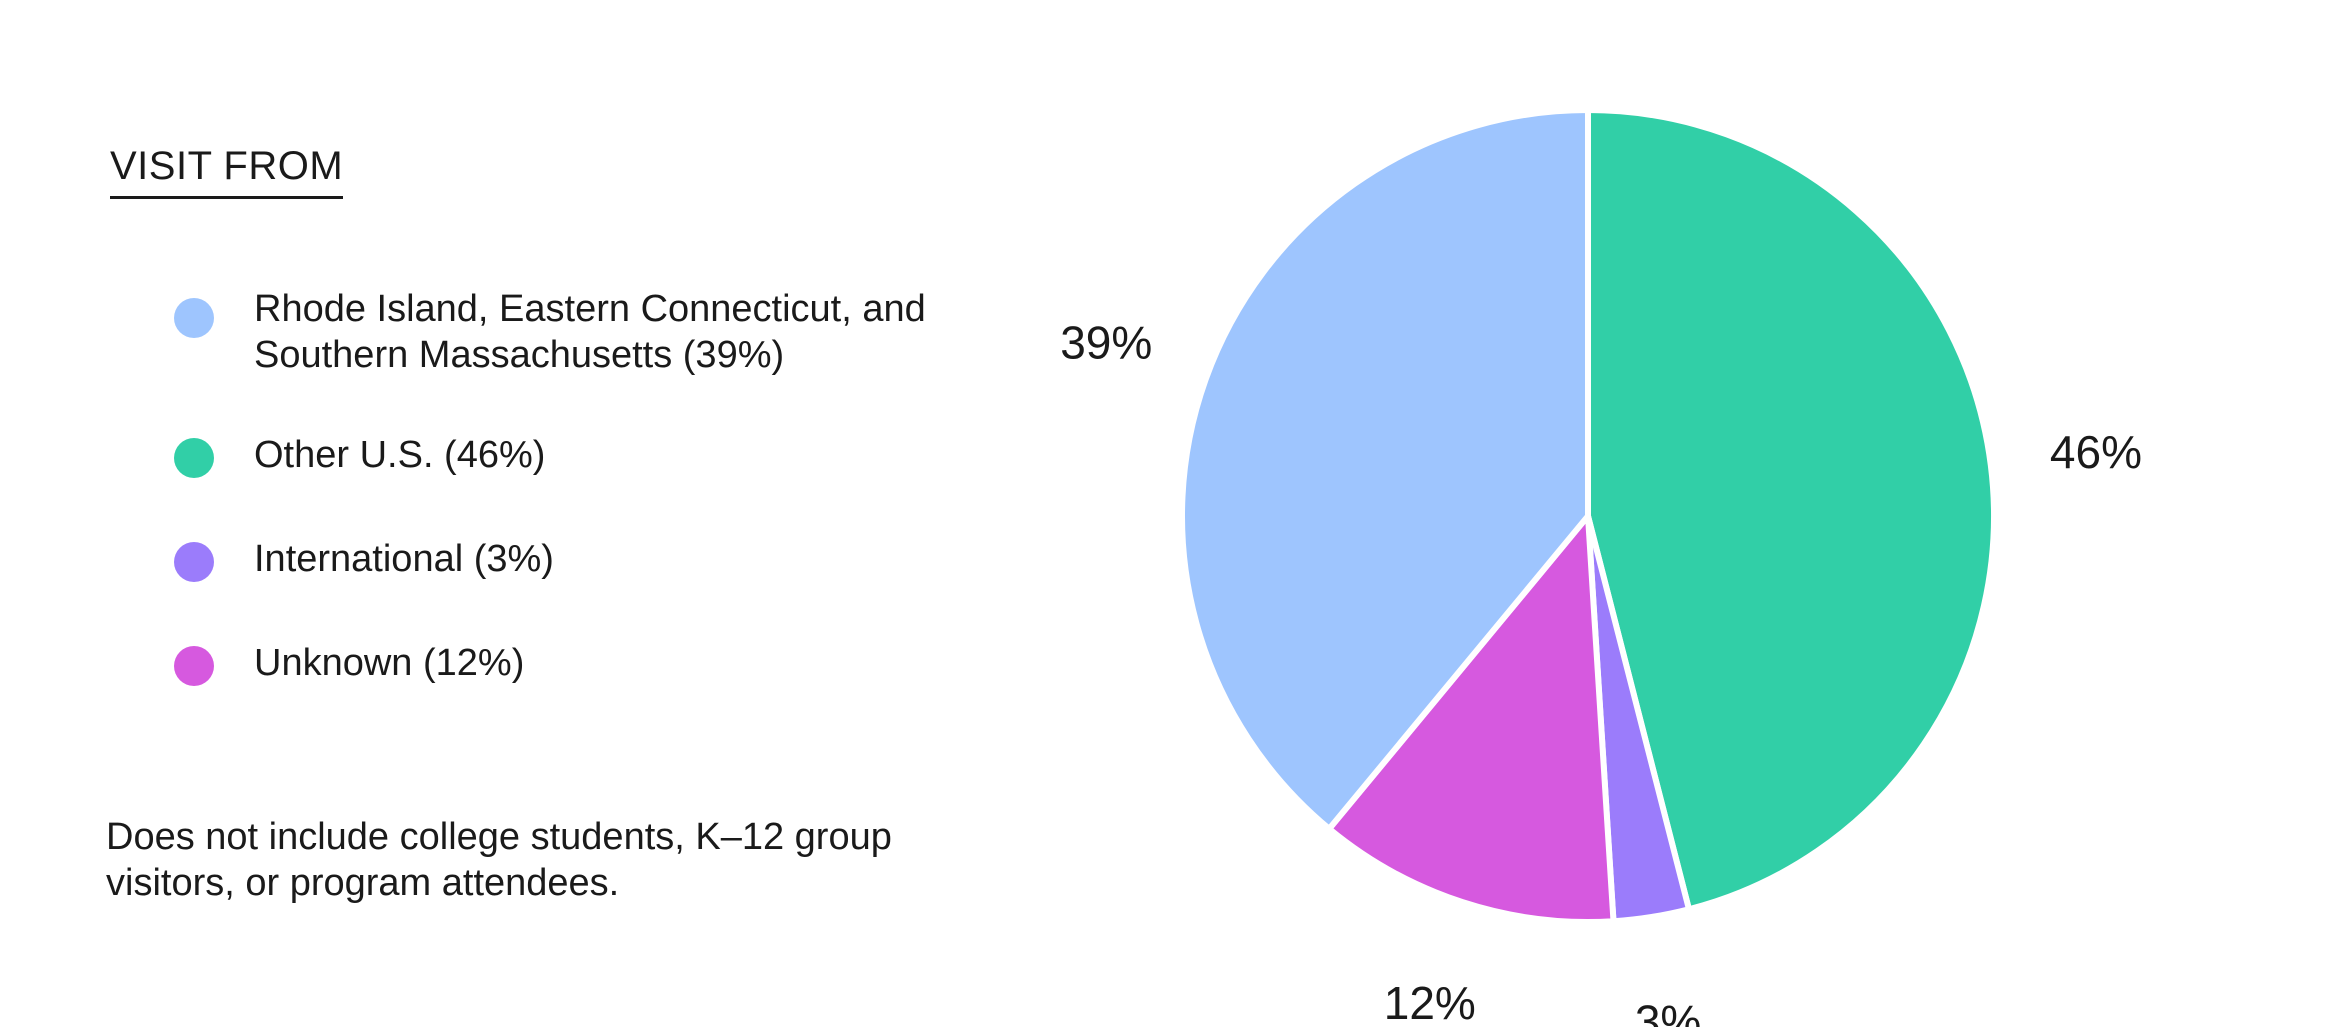 Image resolution: width=2342 pixels, height=1027 pixels. I want to click on pie-slice-other-u-s, so click(1791, 510).